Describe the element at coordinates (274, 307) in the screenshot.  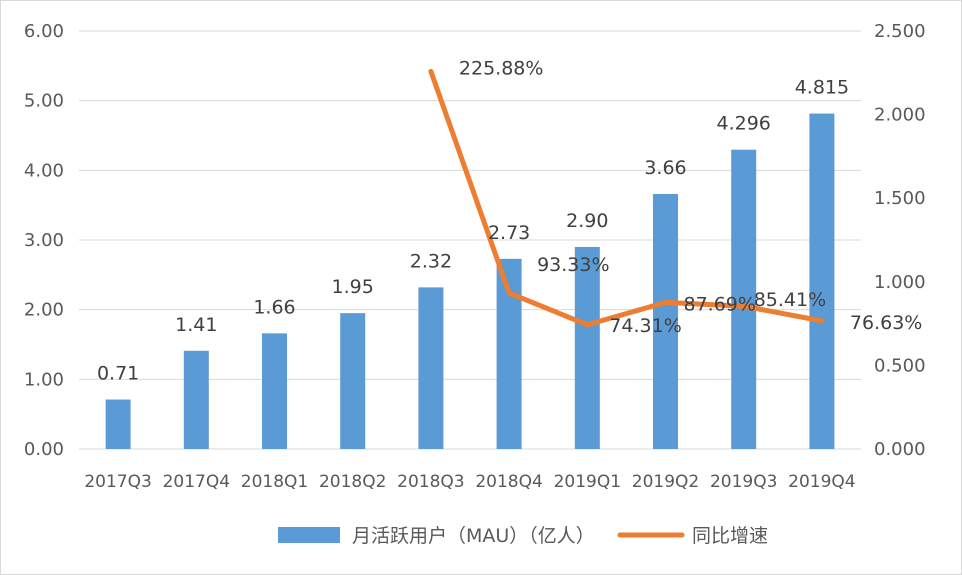
I see `bar-value-label: 1.66` at that location.